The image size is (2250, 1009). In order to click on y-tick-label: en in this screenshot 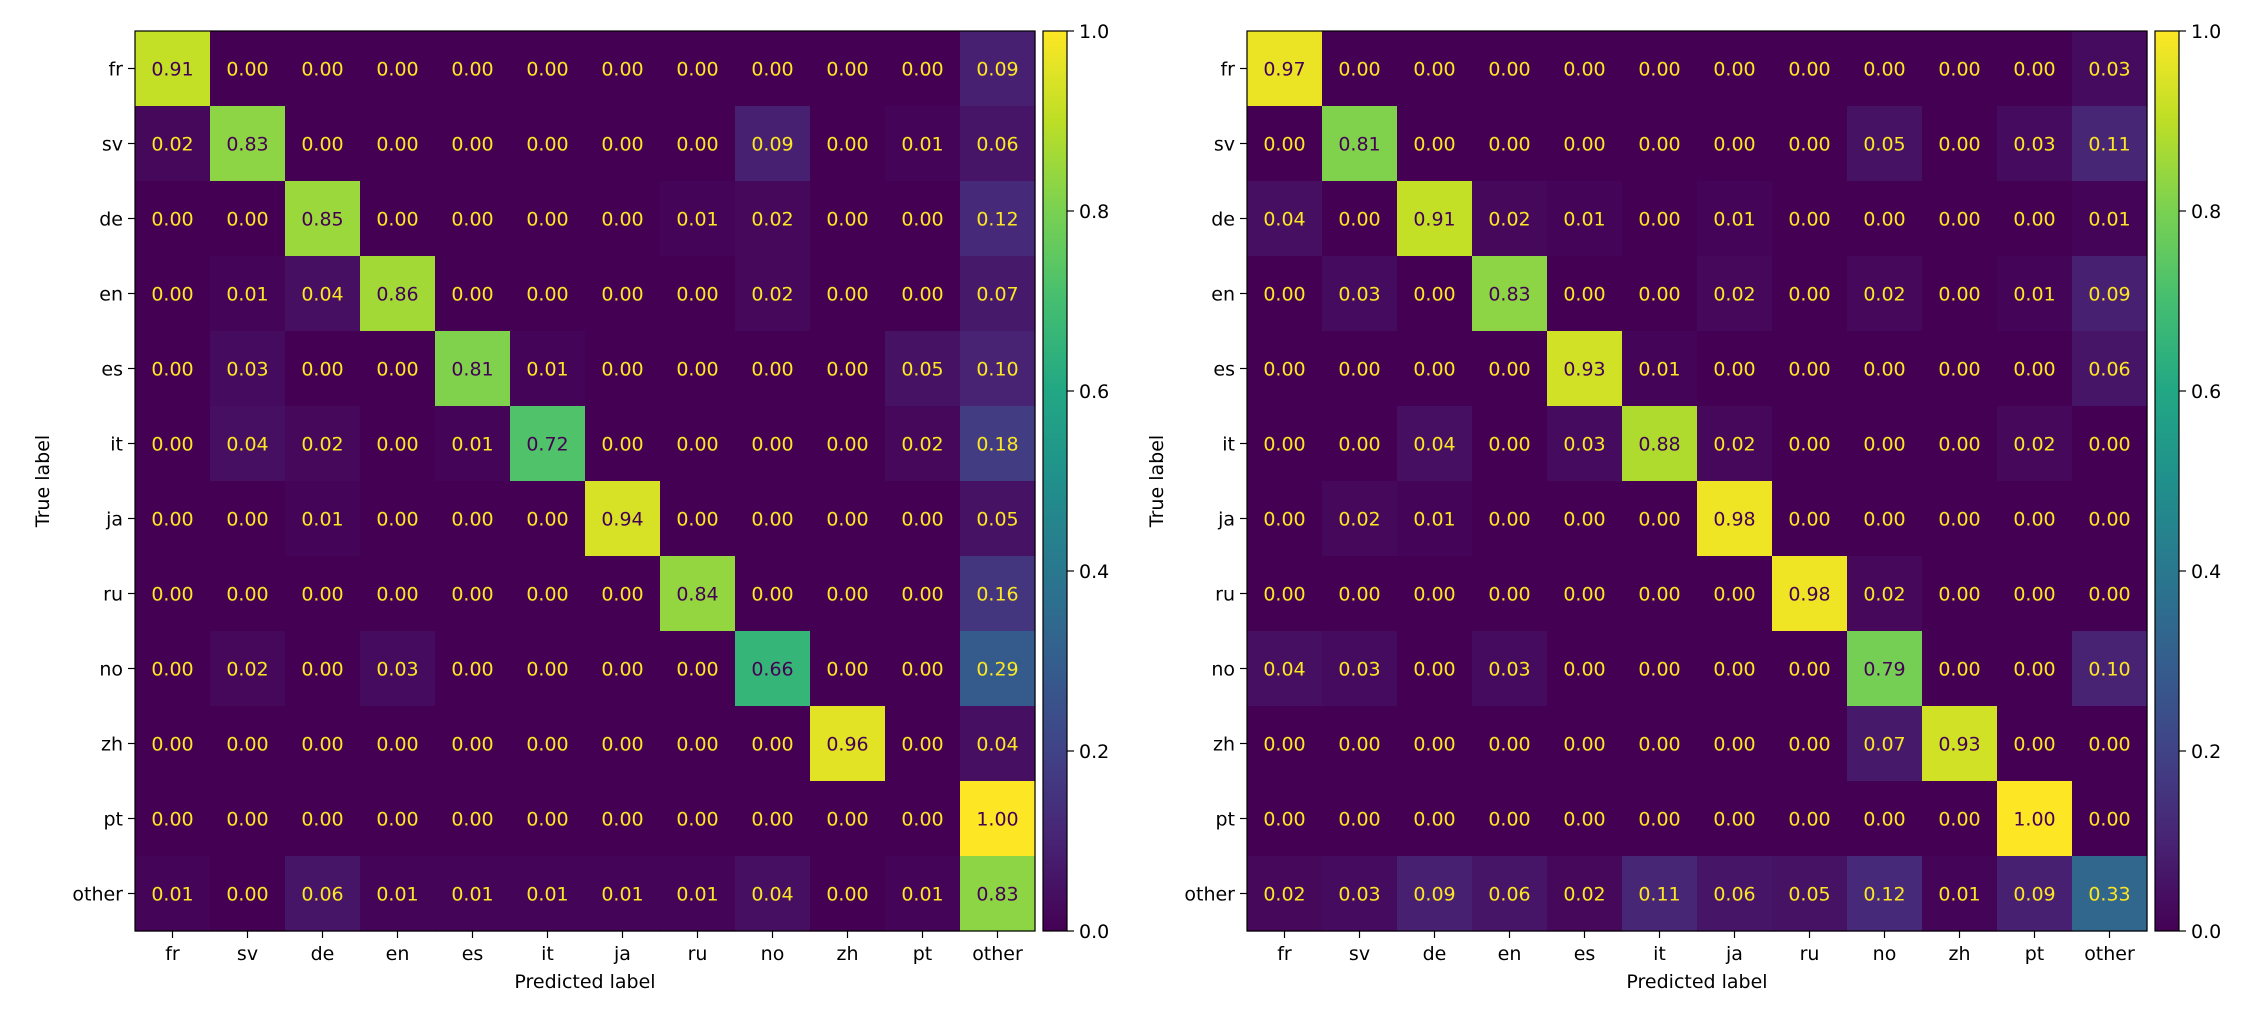, I will do `click(111, 295)`.